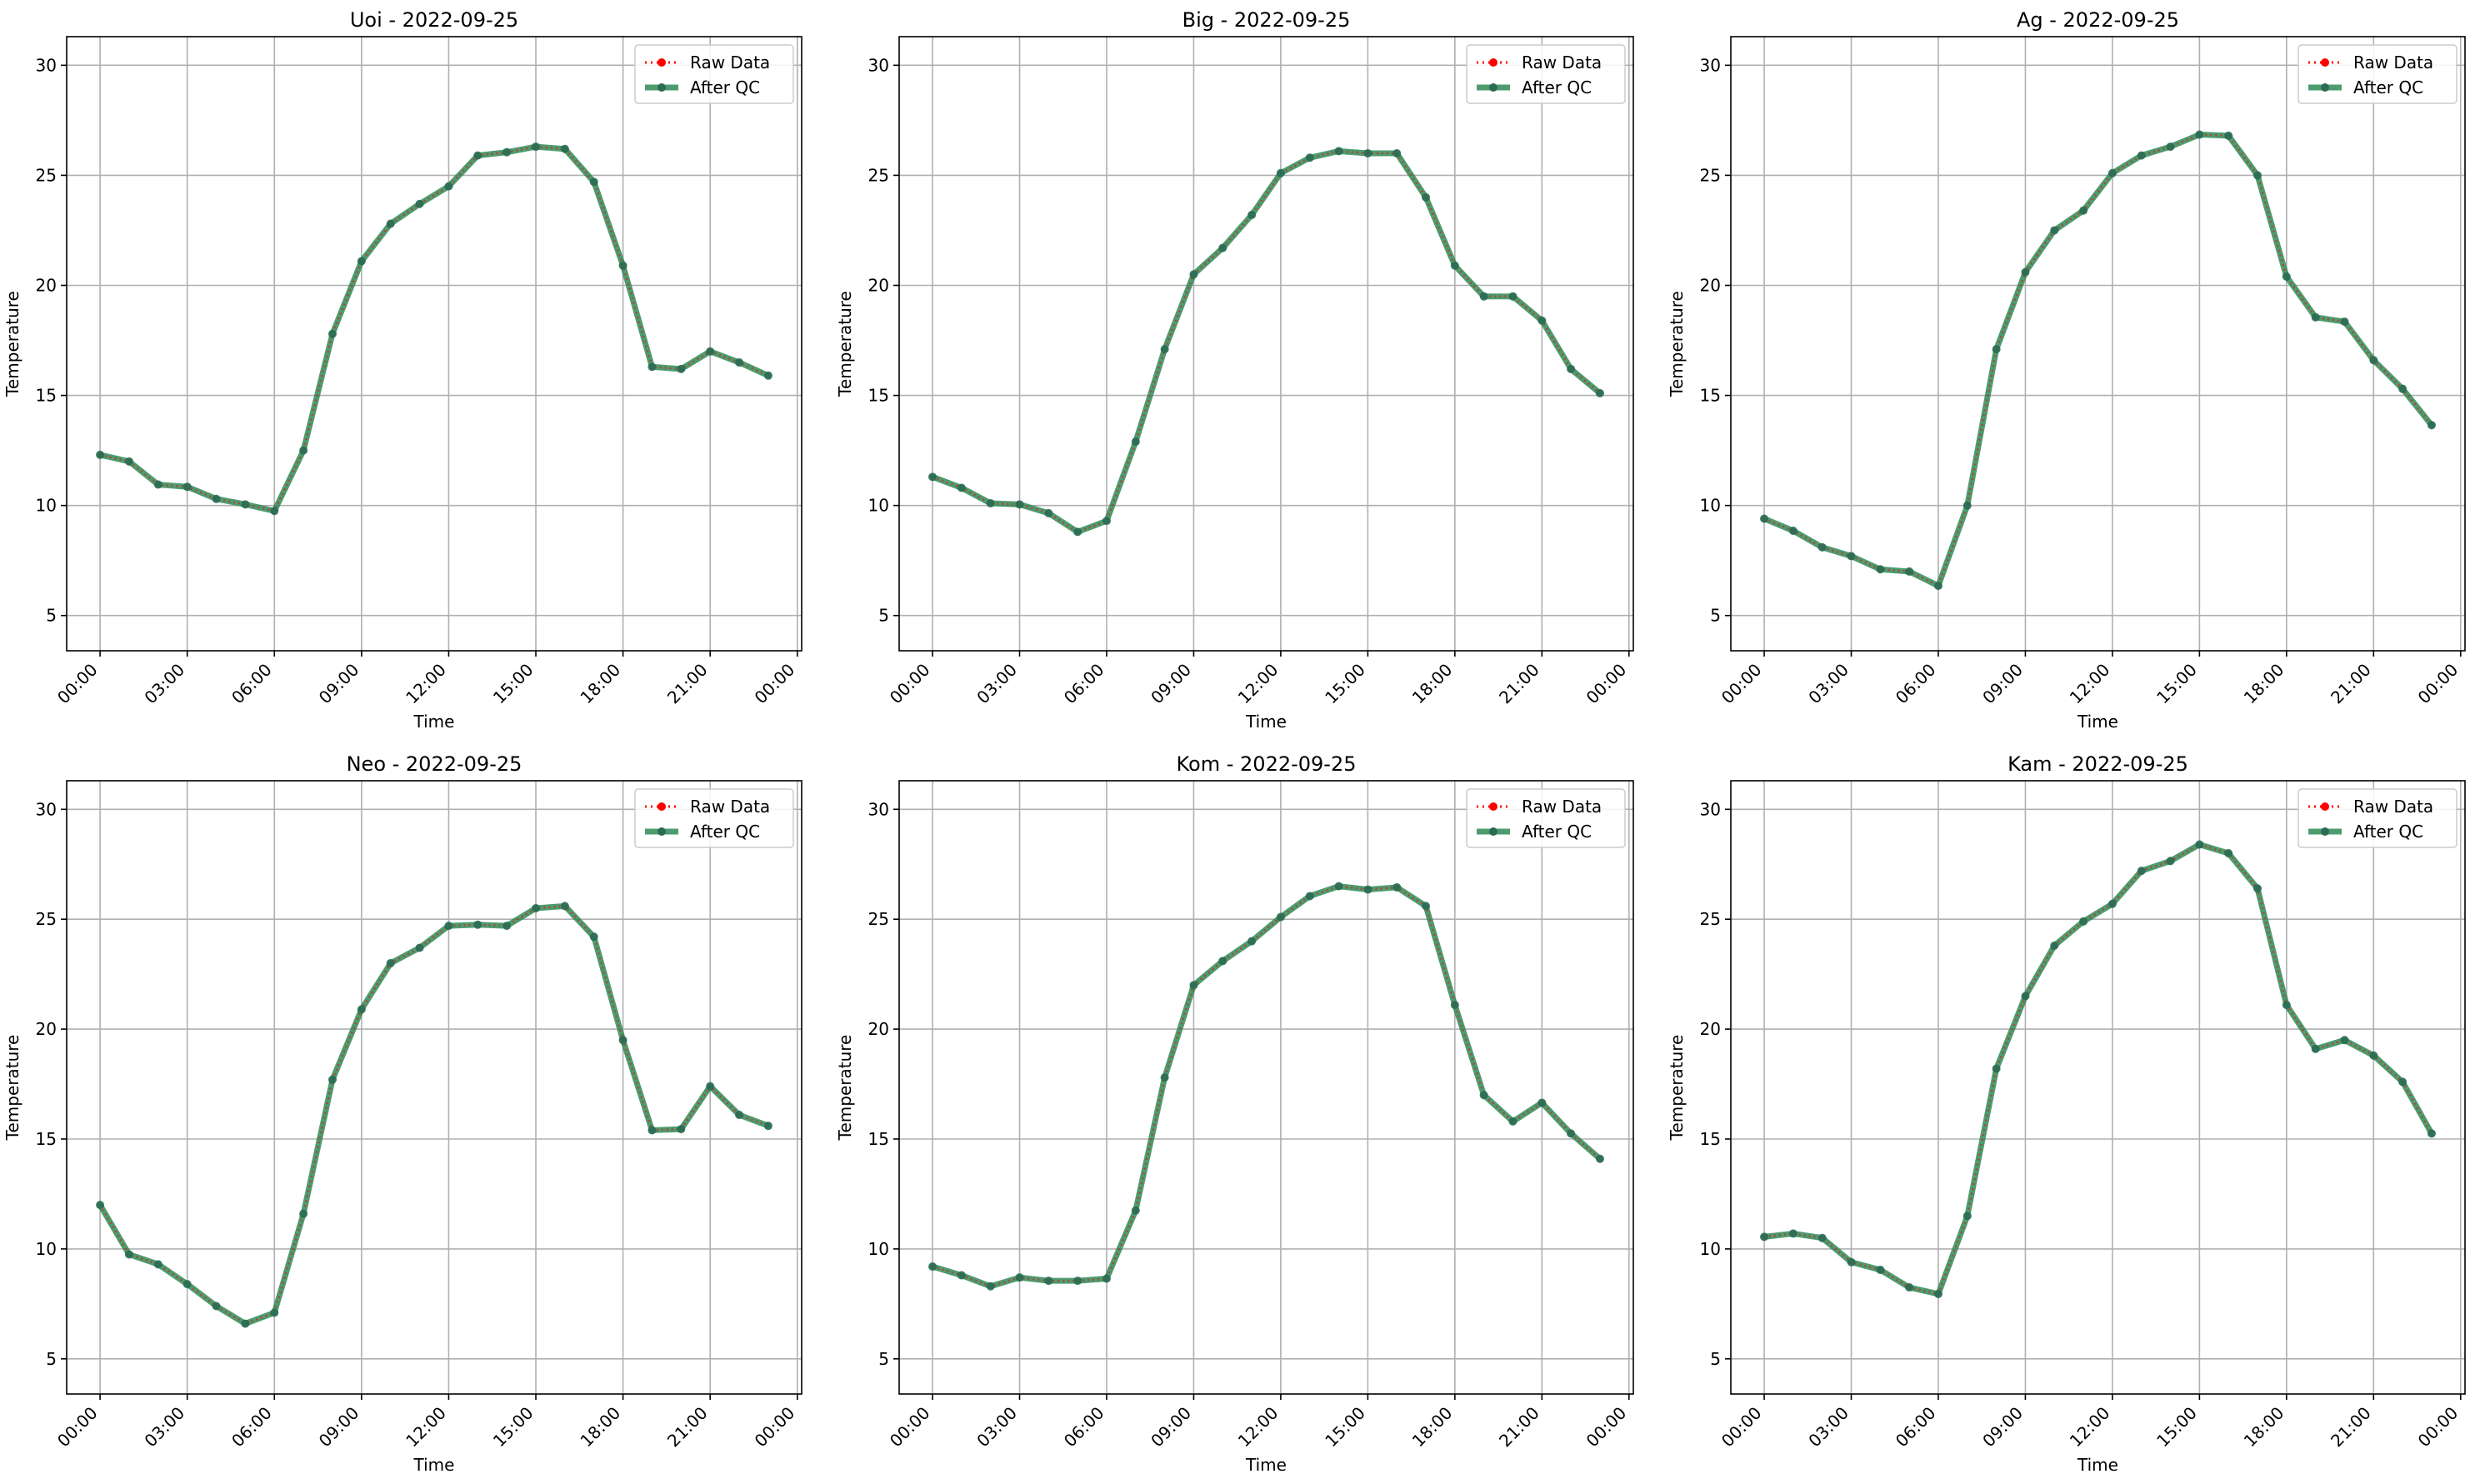 Image resolution: width=2485 pixels, height=1484 pixels. I want to click on x-tick-label: 03:00, so click(996, 1427).